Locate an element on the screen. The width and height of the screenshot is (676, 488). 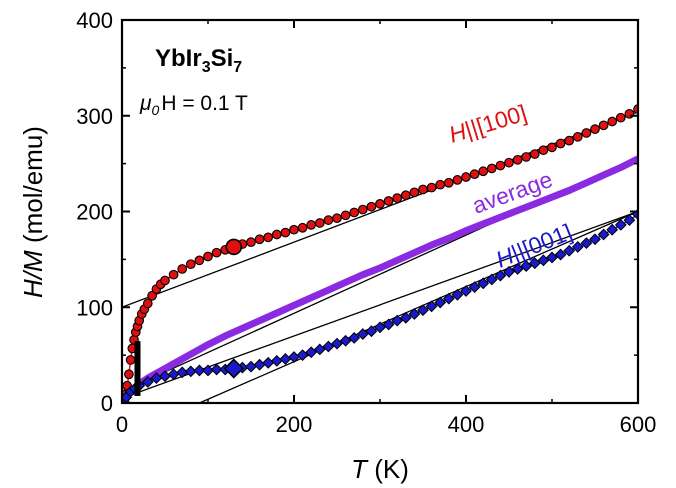
y-tick-label: 0 is located at coordinates (107, 403).